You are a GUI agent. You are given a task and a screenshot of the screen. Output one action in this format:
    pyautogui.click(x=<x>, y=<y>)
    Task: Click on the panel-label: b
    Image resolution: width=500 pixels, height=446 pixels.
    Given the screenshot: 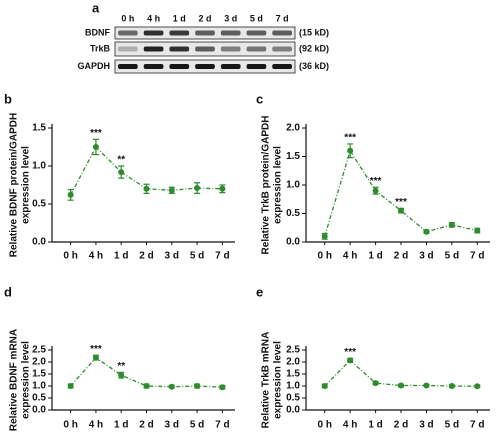 What is the action you would take?
    pyautogui.click(x=8, y=98)
    